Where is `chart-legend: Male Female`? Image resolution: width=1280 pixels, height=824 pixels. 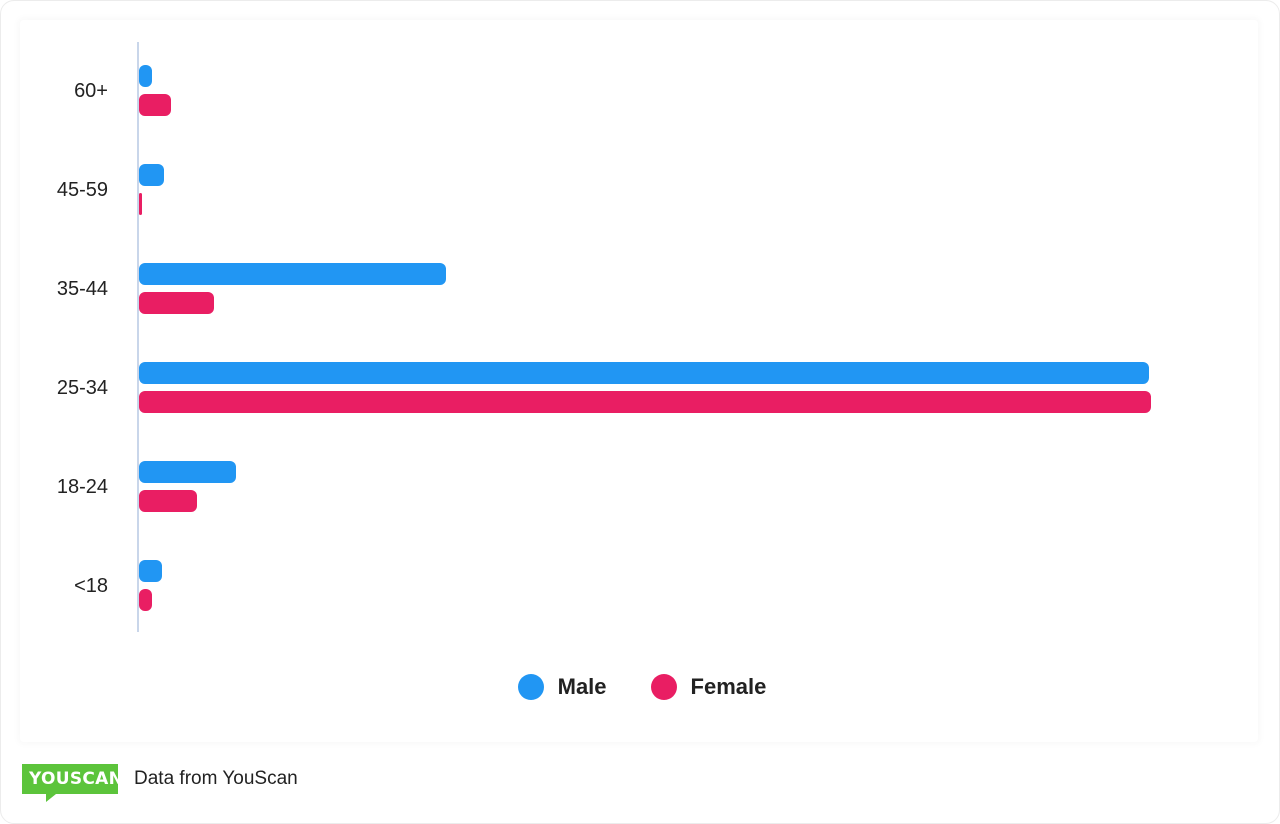 chart-legend: Male Female is located at coordinates (640, 687).